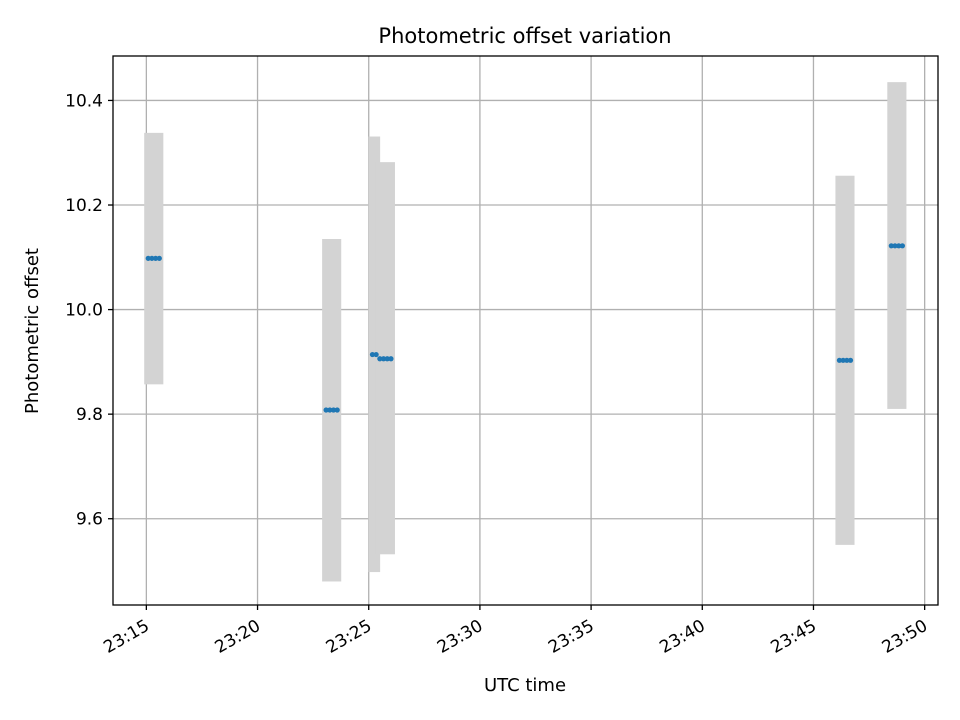 This screenshot has height=720, width=960. I want to click on x-tick-label: 23:45, so click(794, 637).